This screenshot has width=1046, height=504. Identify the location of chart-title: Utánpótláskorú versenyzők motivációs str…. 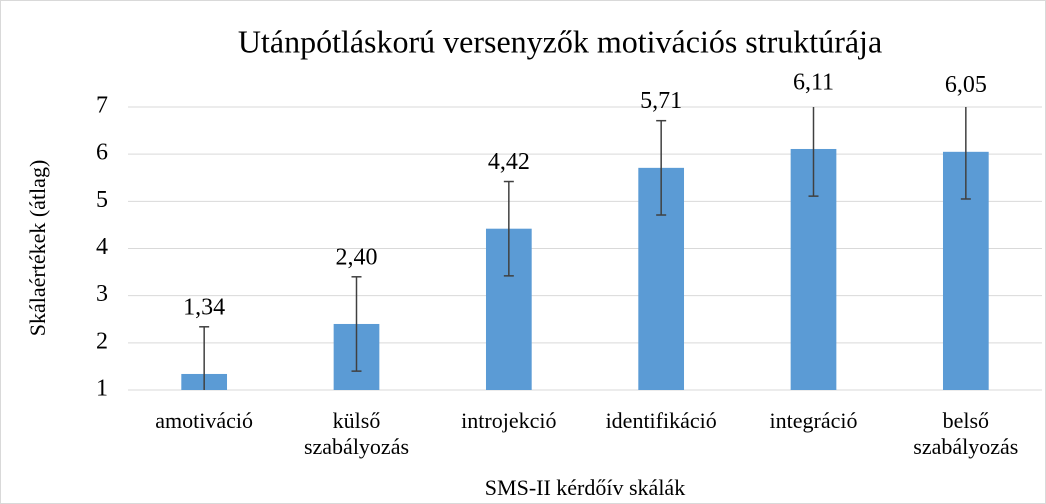
(560, 41).